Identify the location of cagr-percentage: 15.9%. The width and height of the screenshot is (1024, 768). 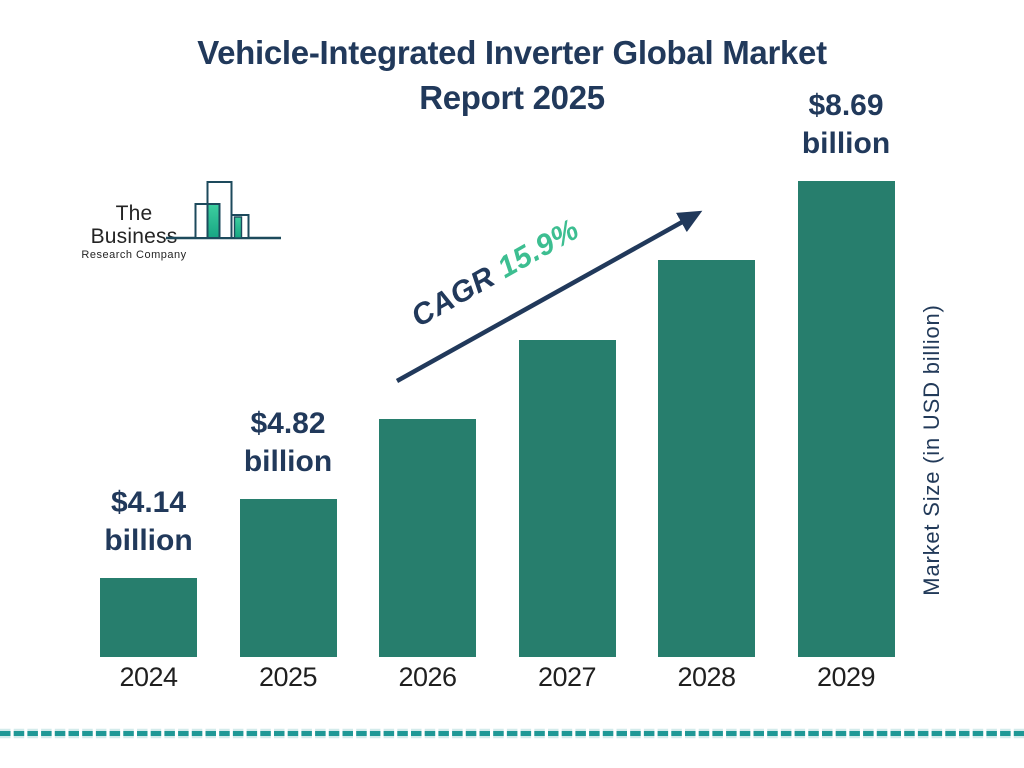
(538, 248).